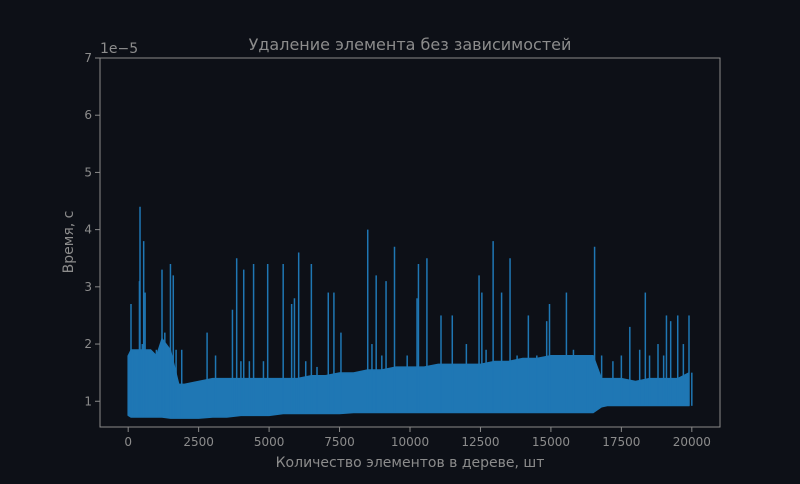 This screenshot has height=484, width=800. What do you see at coordinates (692, 442) in the screenshot?
I see `x-tick-label: 20000` at bounding box center [692, 442].